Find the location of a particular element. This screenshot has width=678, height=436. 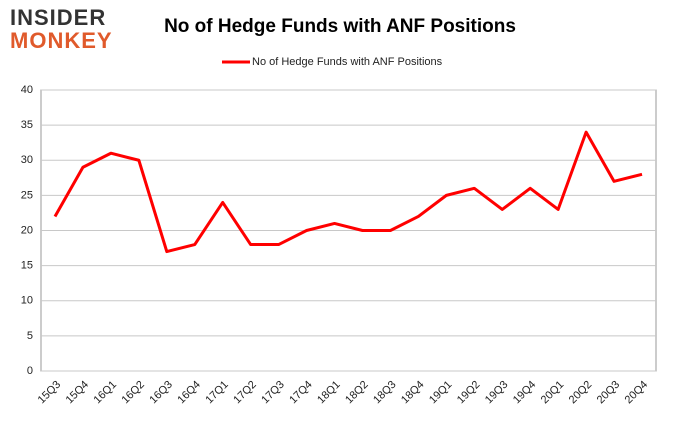

x-tick-label: 19Q4 is located at coordinates (525, 393).